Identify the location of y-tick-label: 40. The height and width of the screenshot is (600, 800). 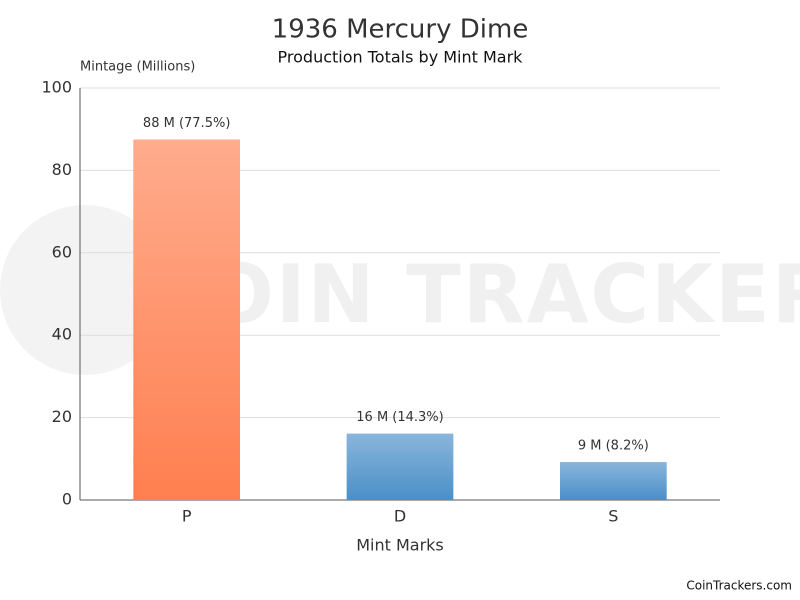
(62, 334).